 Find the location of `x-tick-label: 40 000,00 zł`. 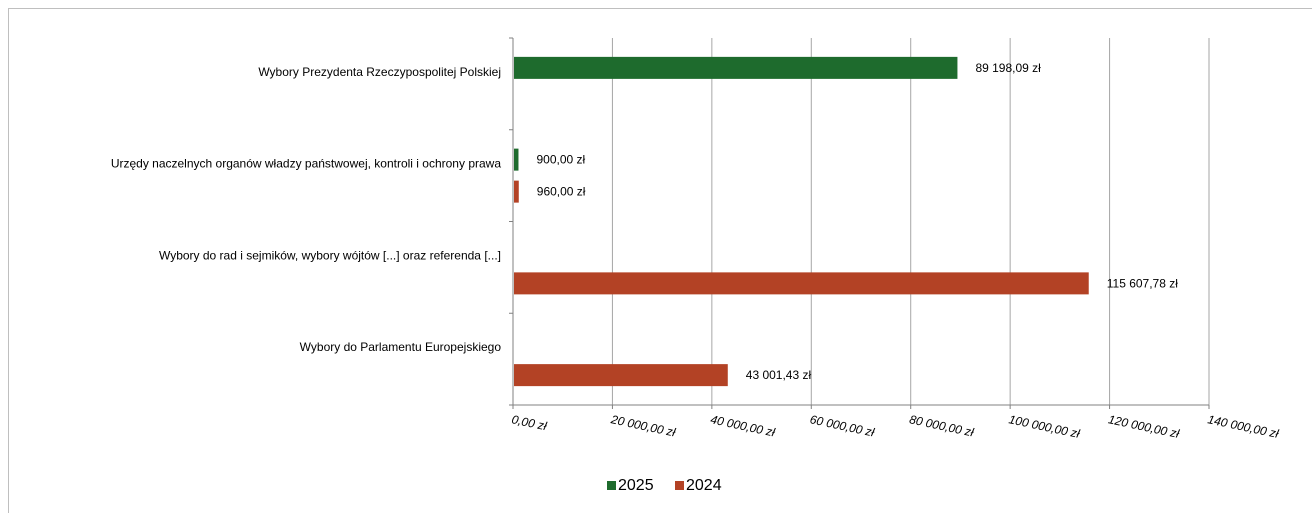

x-tick-label: 40 000,00 zł is located at coordinates (742, 425).